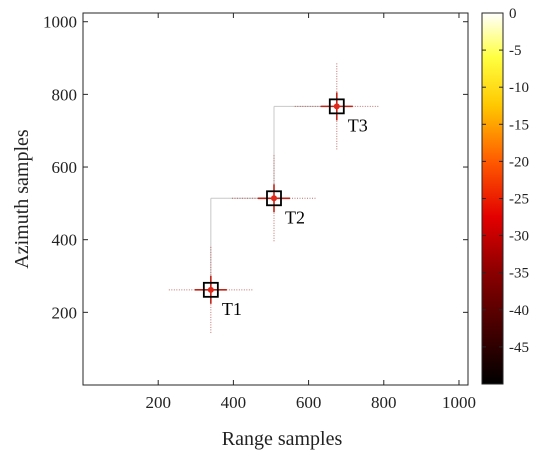  I want to click on colorbar-tick-label: -10, so click(519, 88).